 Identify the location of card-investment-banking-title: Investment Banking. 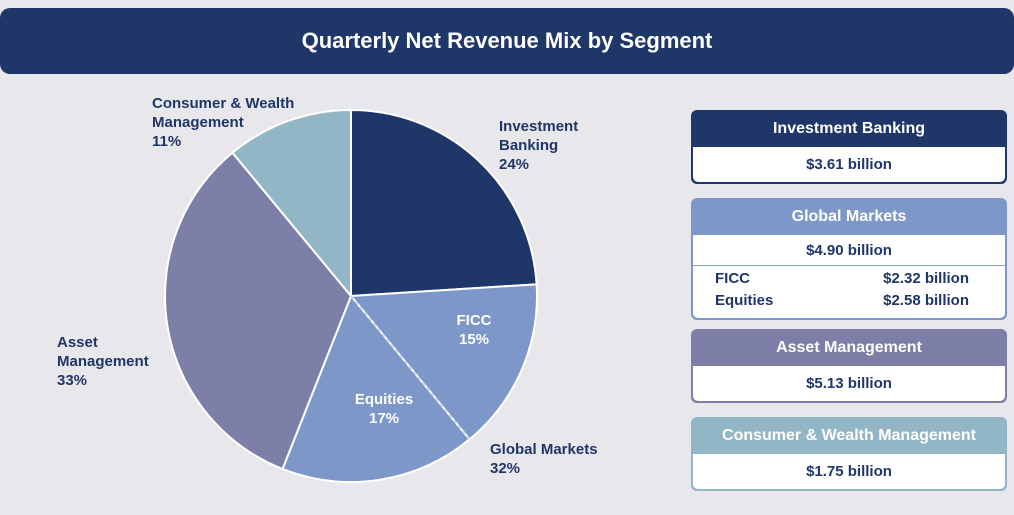
(849, 128).